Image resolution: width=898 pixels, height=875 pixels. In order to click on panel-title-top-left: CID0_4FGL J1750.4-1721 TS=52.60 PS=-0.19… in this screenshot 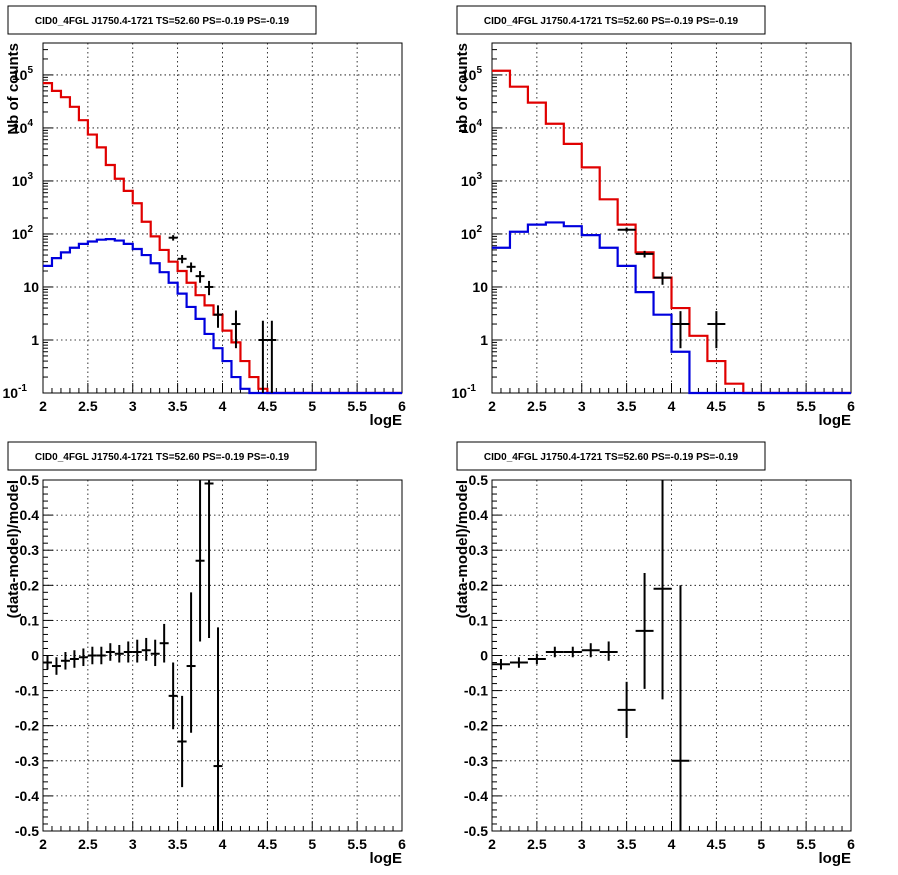, I will do `click(162, 20)`.